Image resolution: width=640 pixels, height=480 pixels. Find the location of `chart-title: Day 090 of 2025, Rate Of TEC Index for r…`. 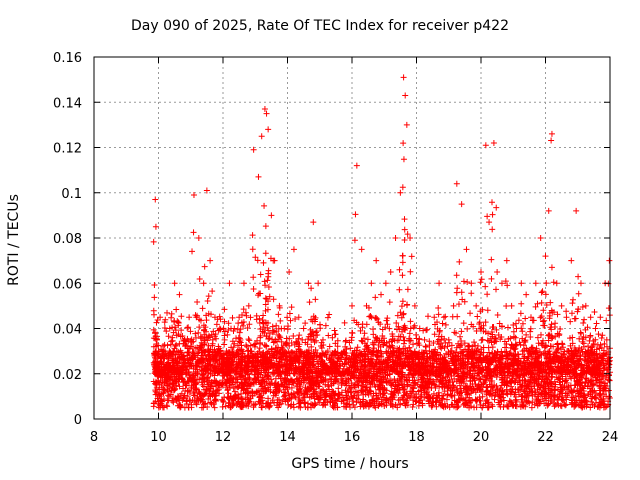

chart-title: Day 090 of 2025, Rate Of TEC Index for r… is located at coordinates (320, 26).